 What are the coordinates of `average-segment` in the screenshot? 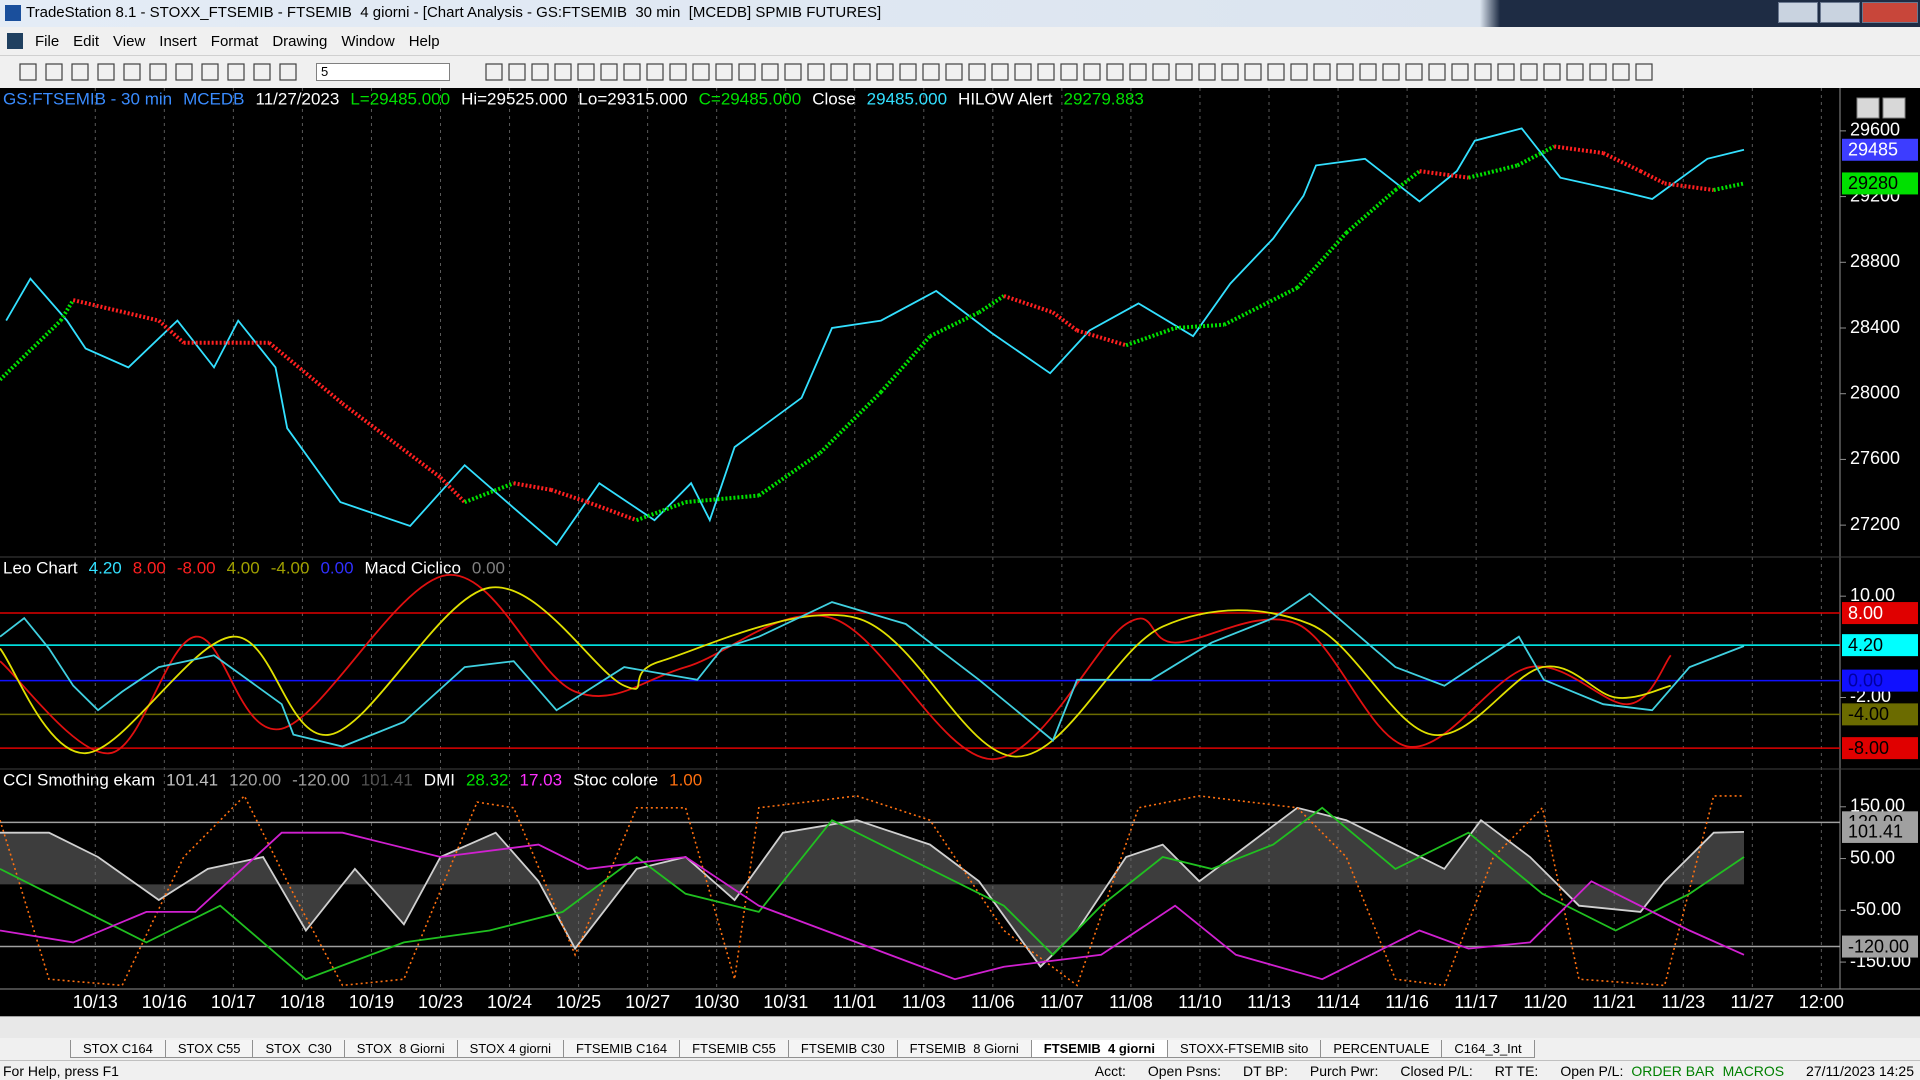 It's located at (1652, 177).